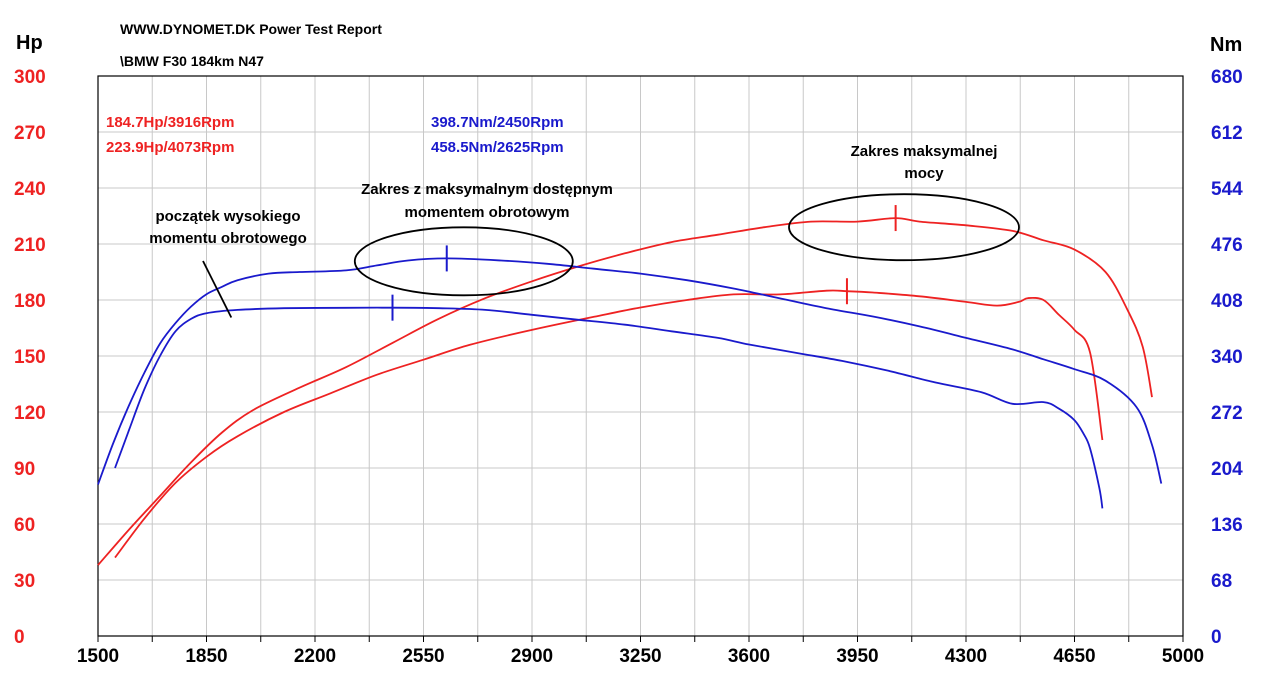 This screenshot has height=677, width=1280. What do you see at coordinates (98, 656) in the screenshot?
I see `x-tick-label: 1500` at bounding box center [98, 656].